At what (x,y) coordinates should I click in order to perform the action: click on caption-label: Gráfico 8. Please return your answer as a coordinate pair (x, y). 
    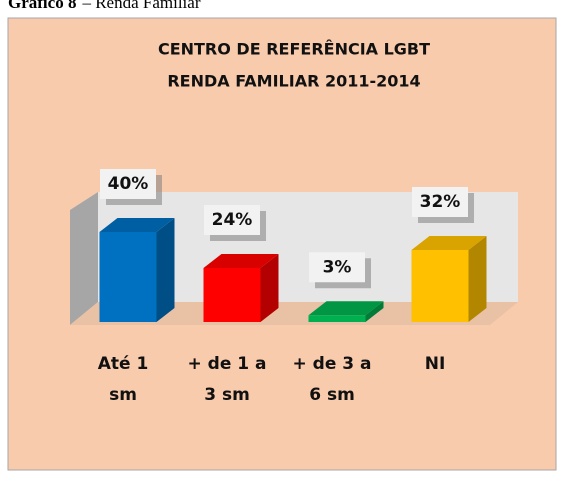
    Looking at the image, I should click on (42, 6).